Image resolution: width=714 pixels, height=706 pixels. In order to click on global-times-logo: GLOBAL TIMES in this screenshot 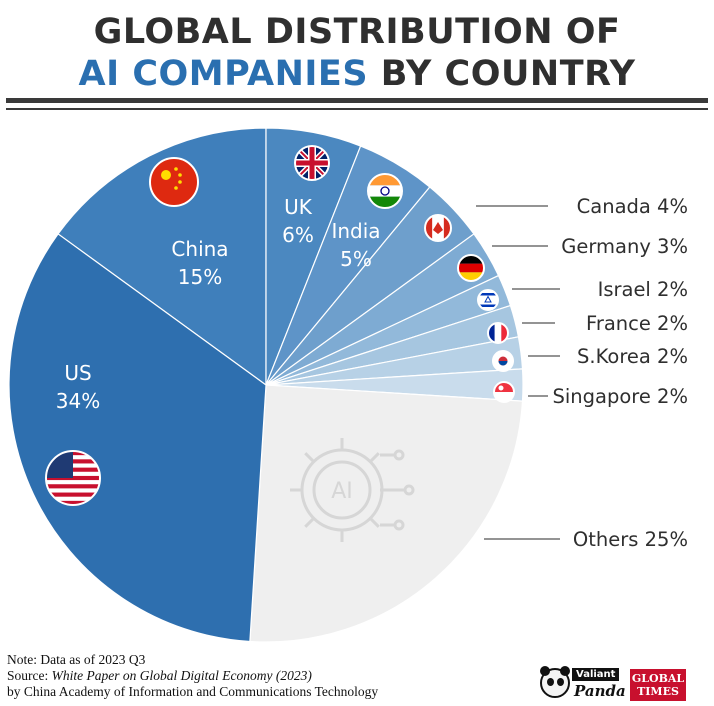, I will do `click(658, 685)`.